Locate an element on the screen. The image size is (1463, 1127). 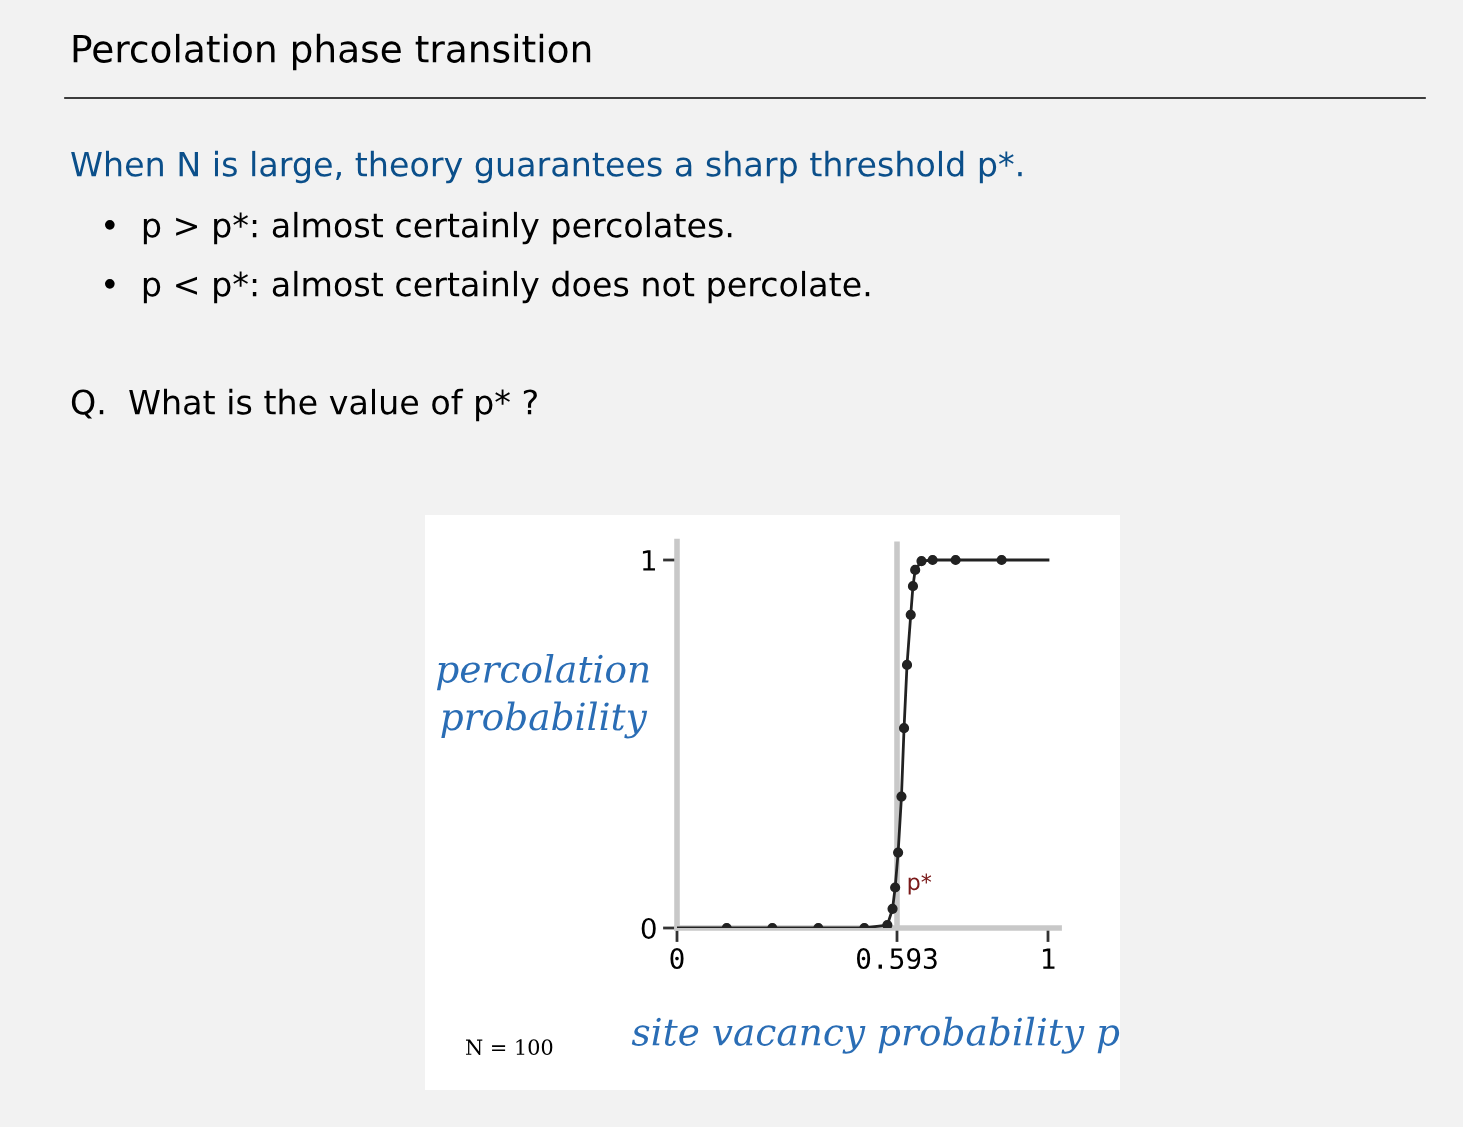
text: Q. What is the value of p* ? is located at coordinates (304, 405).